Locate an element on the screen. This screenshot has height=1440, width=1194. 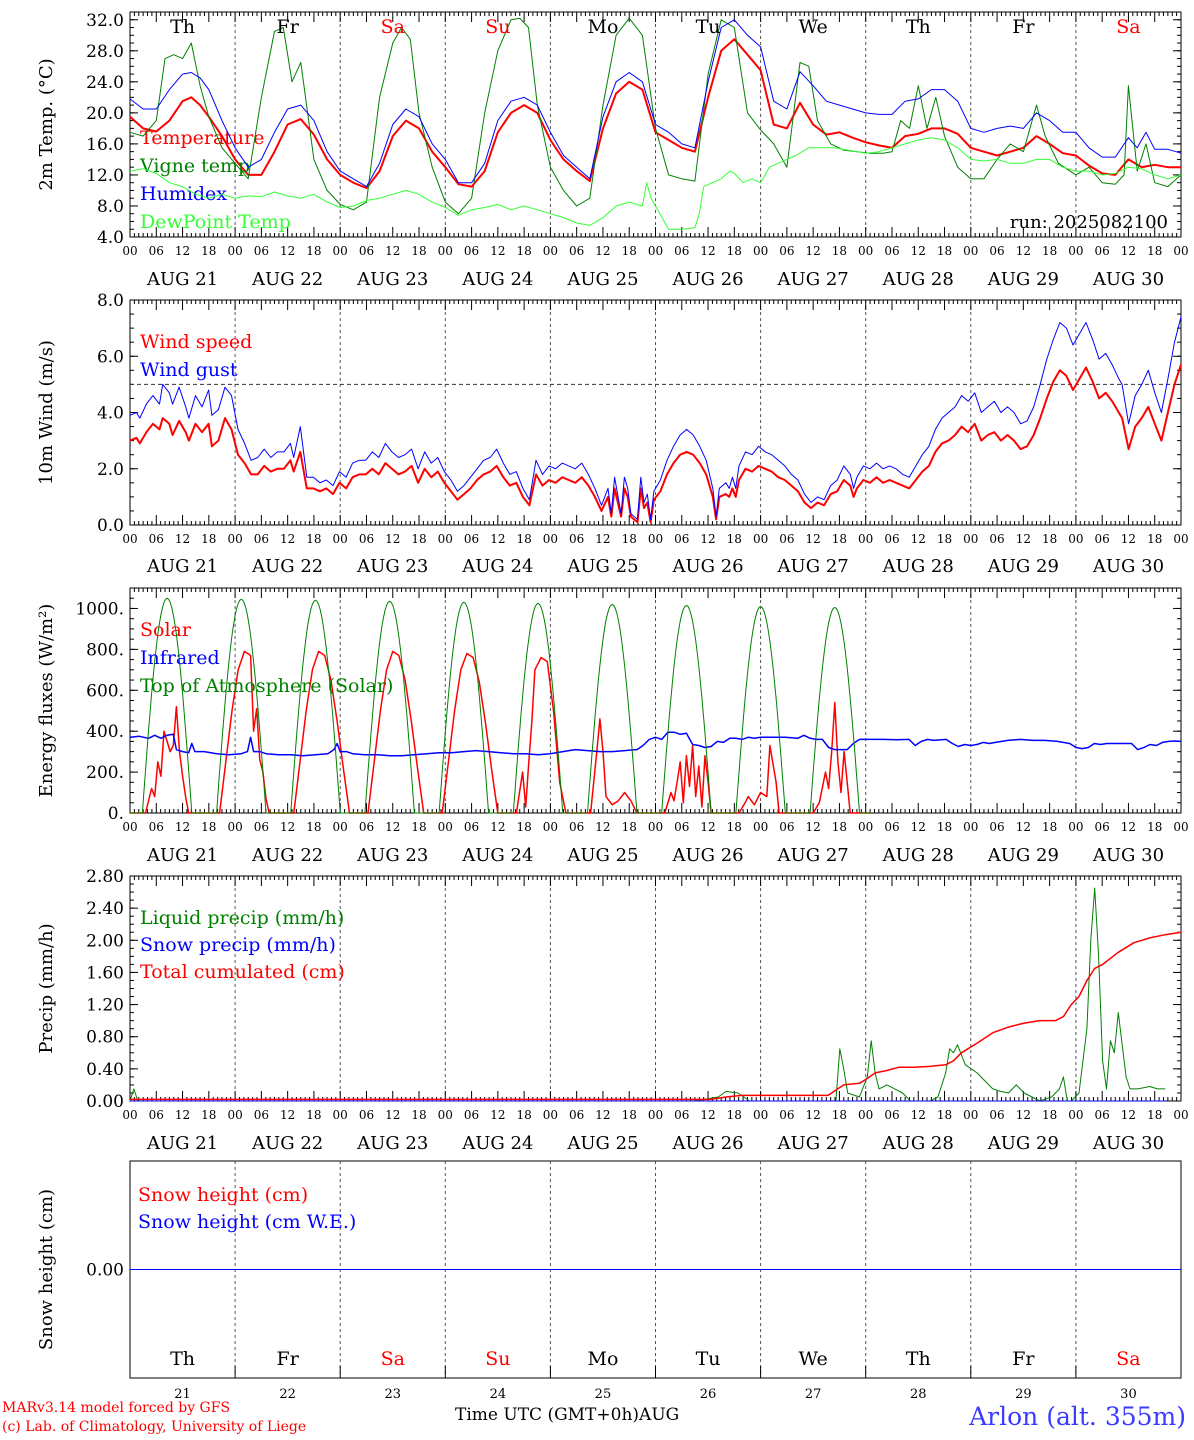
day-name: Su is located at coordinates (497, 27).